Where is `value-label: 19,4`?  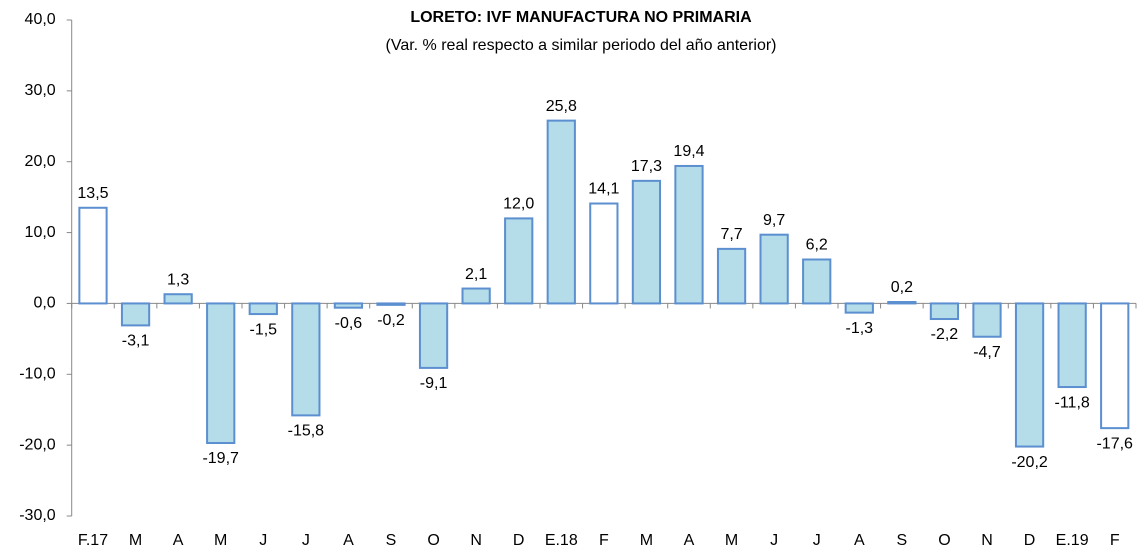
value-label: 19,4 is located at coordinates (688, 151).